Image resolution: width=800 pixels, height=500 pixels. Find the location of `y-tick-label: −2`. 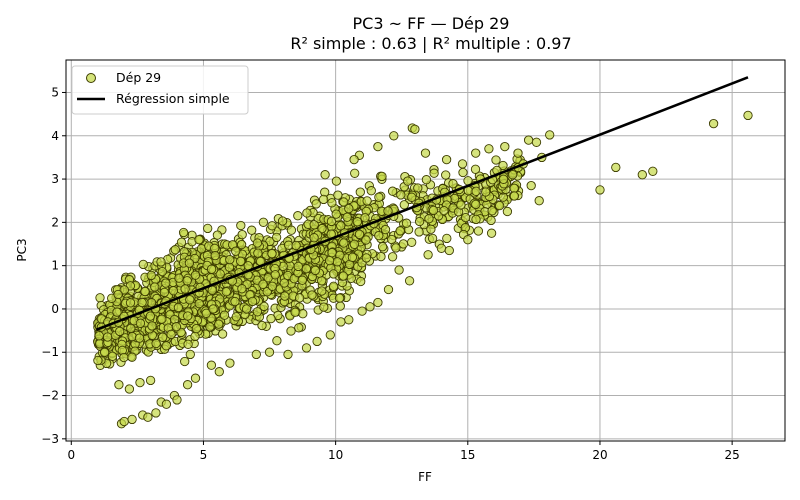

y-tick-label: −2 is located at coordinates (50, 396).